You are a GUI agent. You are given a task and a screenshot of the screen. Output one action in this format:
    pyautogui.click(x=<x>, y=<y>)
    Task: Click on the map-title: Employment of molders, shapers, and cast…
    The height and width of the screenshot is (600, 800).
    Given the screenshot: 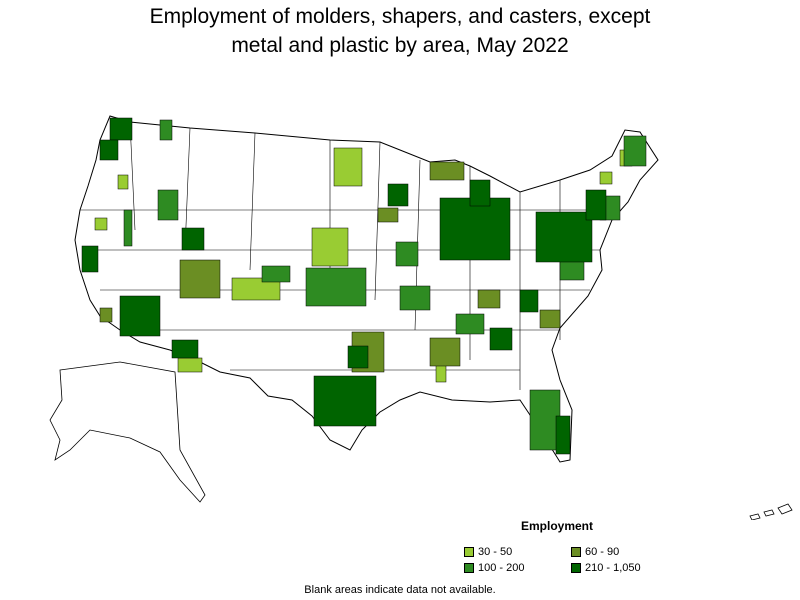 What is the action you would take?
    pyautogui.click(x=400, y=31)
    